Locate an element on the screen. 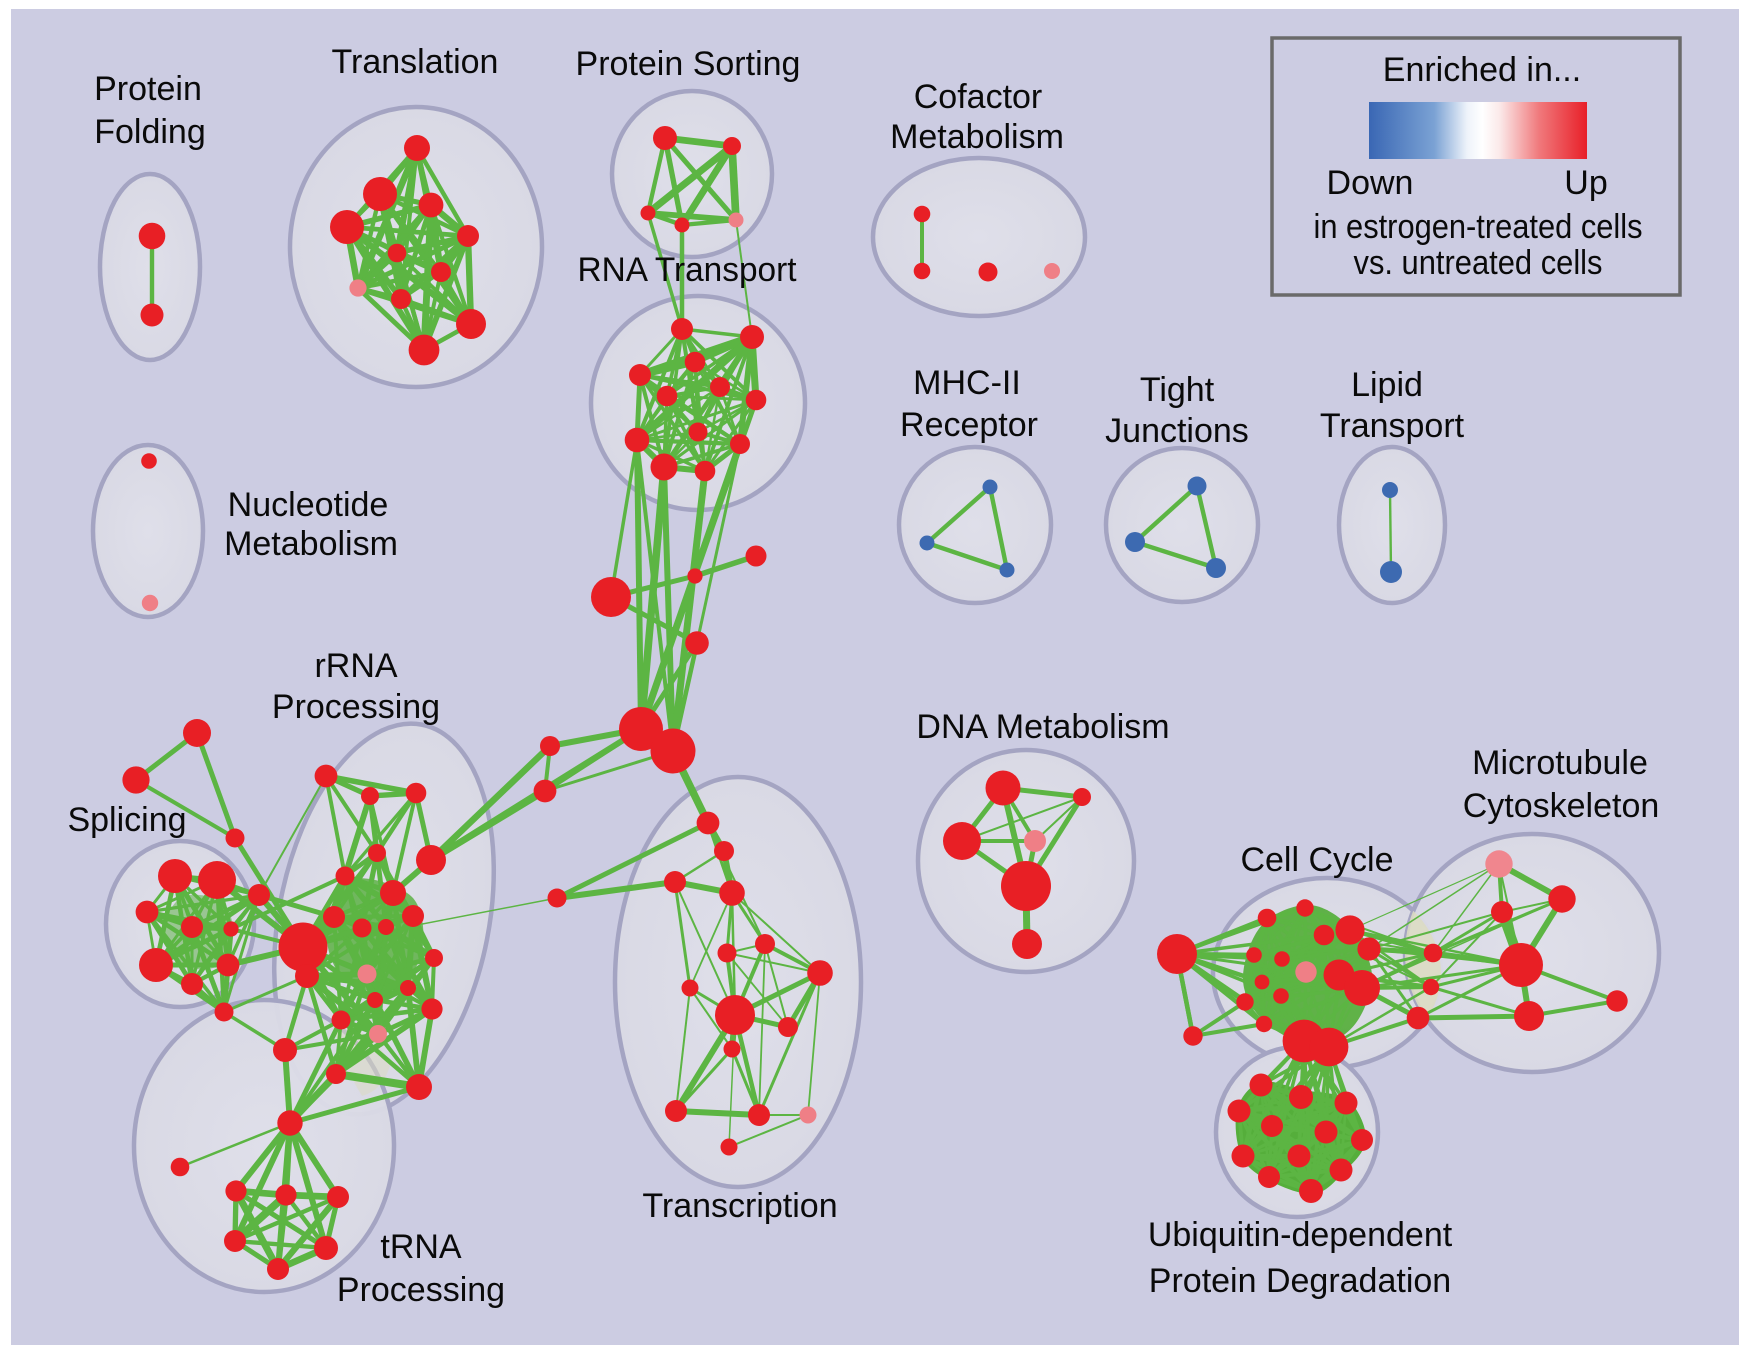 The image size is (1750, 1365). svg-text: DNA Metabolism is located at coordinates (1042, 727).